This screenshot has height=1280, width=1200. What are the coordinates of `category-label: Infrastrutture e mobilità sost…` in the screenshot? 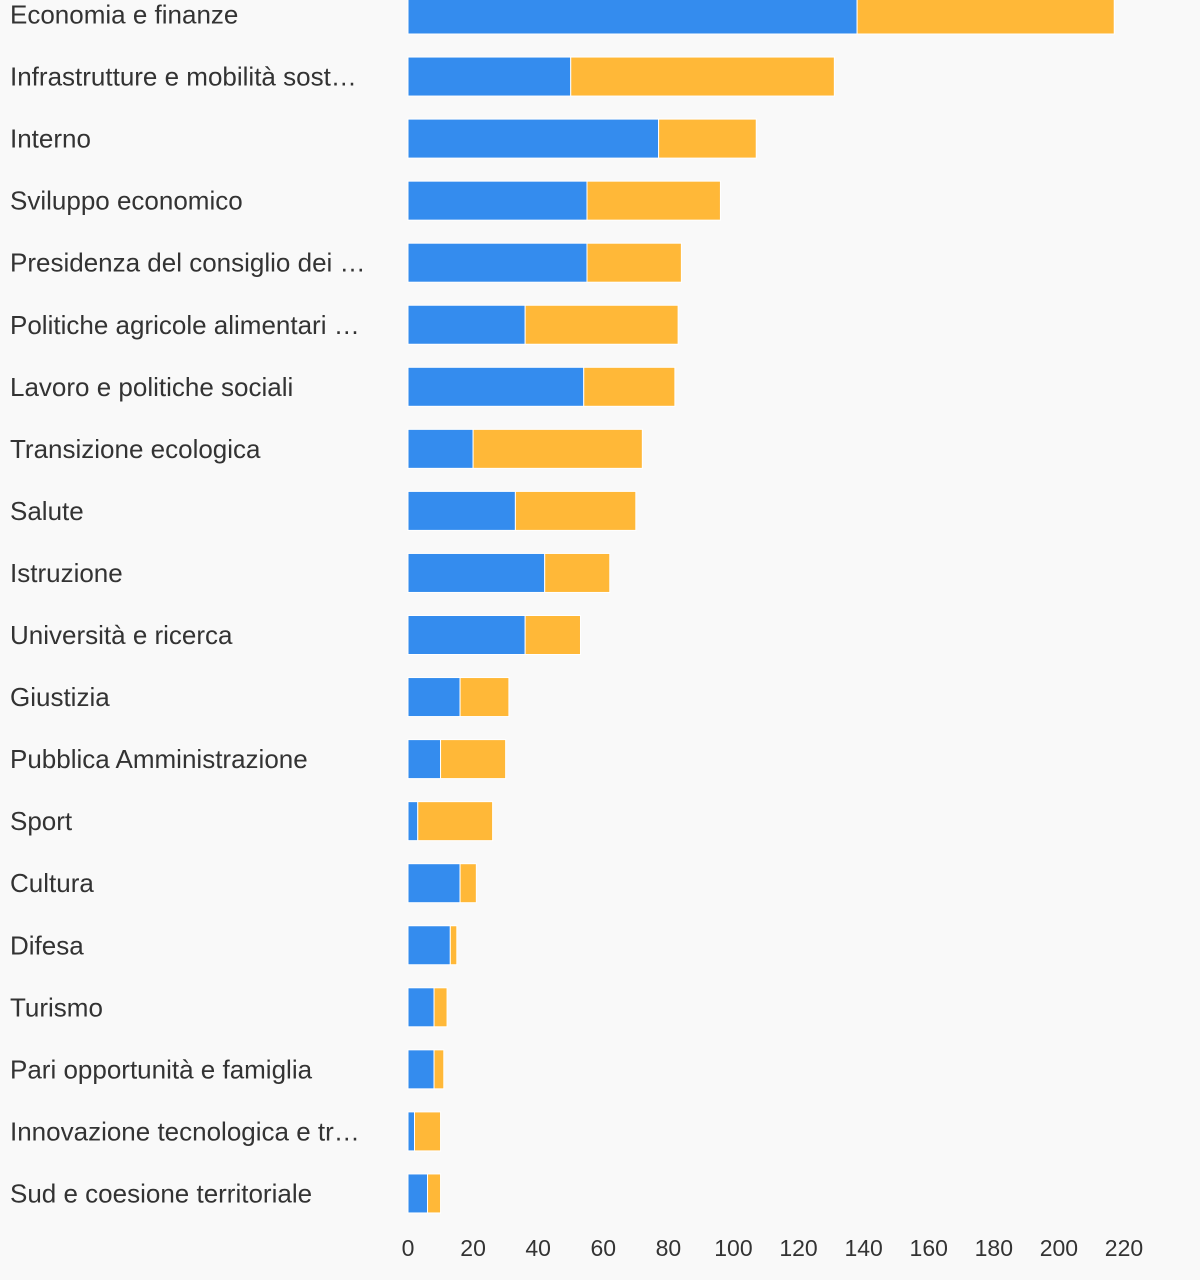 It's located at (183, 77).